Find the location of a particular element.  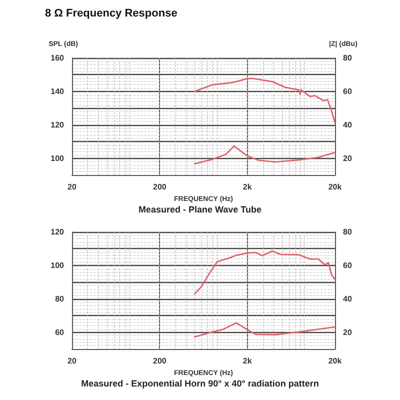

y-tick-label: 160 is located at coordinates (57, 58).